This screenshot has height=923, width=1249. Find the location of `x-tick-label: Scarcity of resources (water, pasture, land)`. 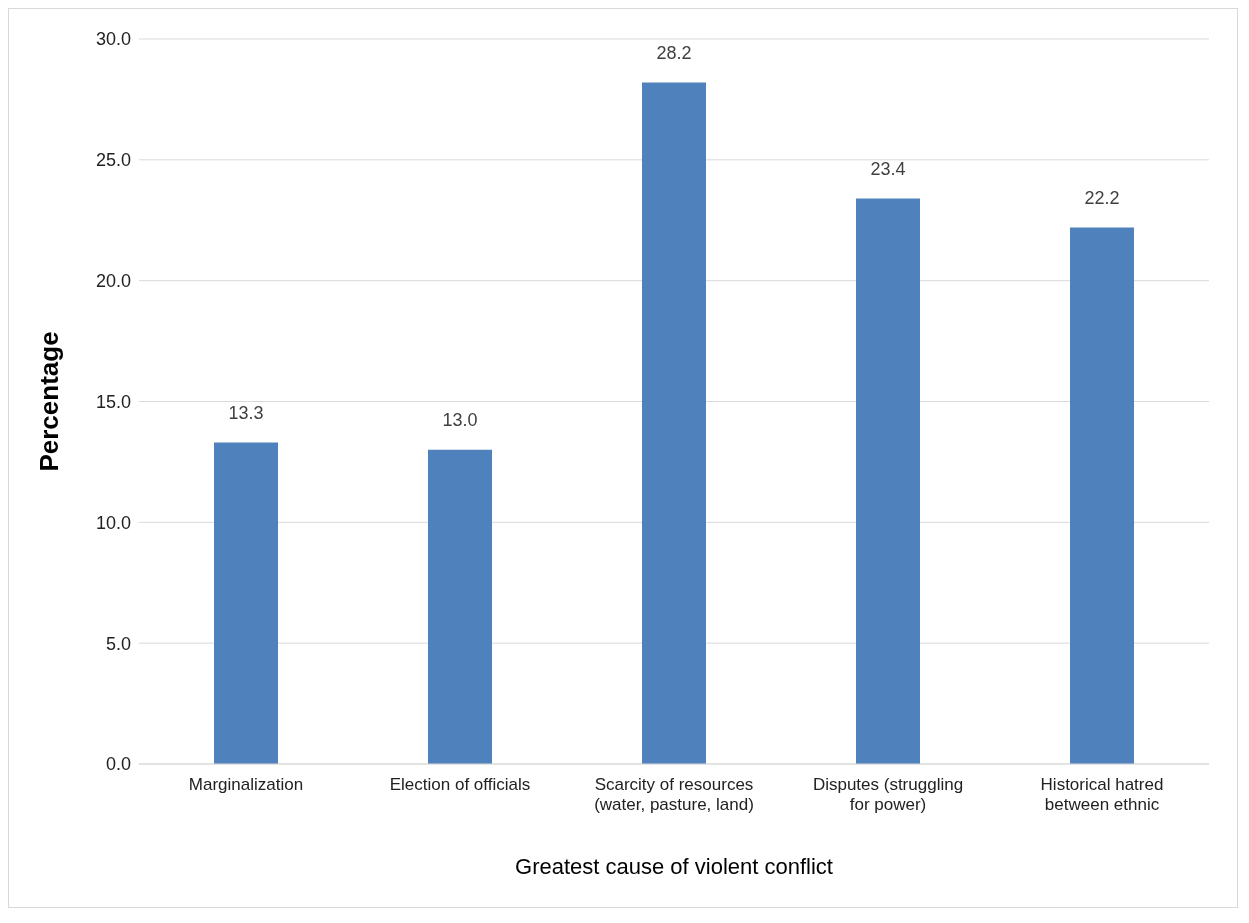

x-tick-label: Scarcity of resources (water, pasture, land) is located at coordinates (674, 794).